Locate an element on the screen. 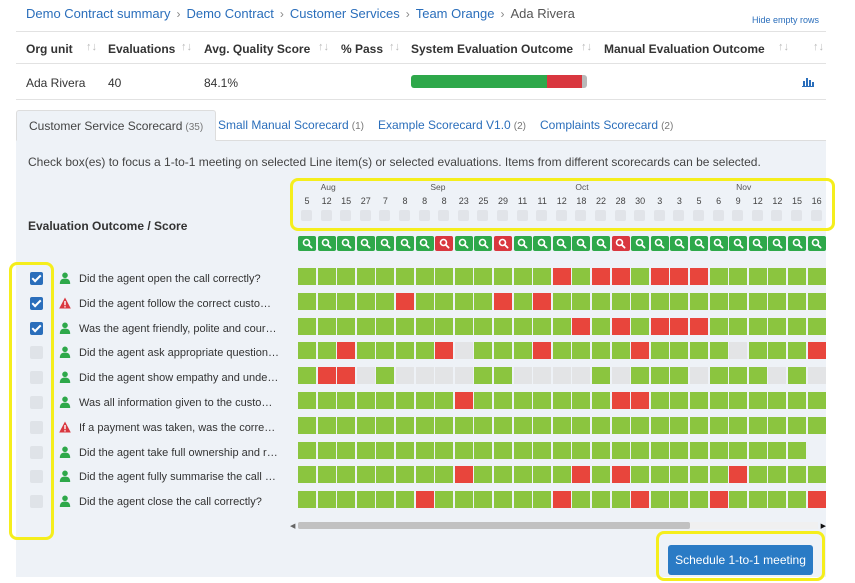 The width and height of the screenshot is (855, 583). col-header-system-outcome: System Evaluation Outcome is located at coordinates (492, 49).